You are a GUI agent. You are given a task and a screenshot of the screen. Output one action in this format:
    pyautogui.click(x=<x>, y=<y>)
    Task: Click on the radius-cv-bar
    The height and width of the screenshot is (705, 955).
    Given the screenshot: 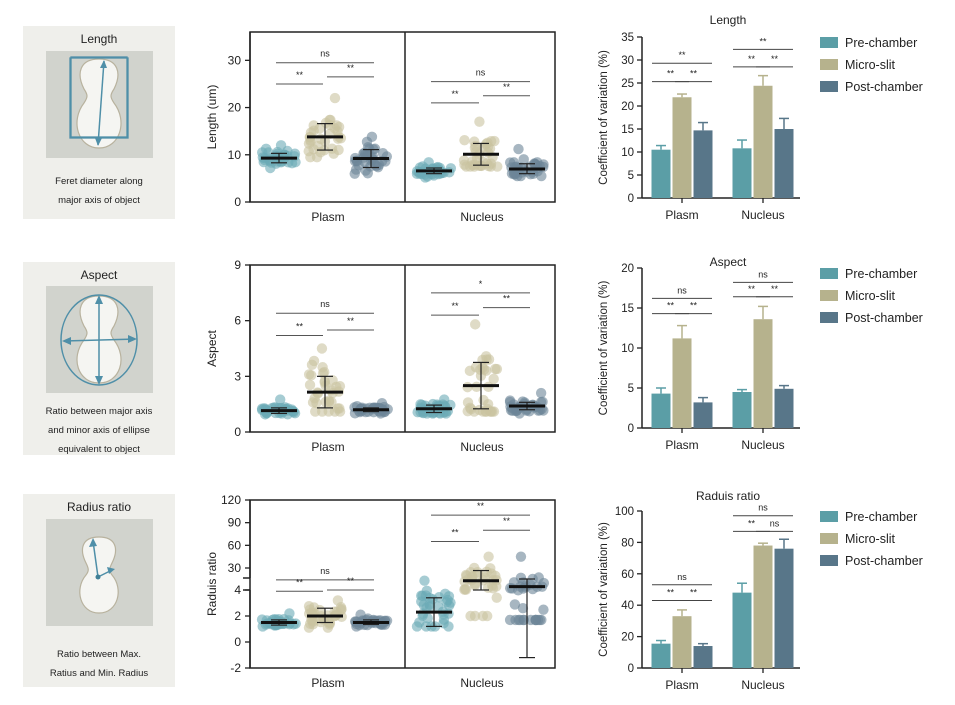 What is the action you would take?
    pyautogui.click(x=737, y=591)
    